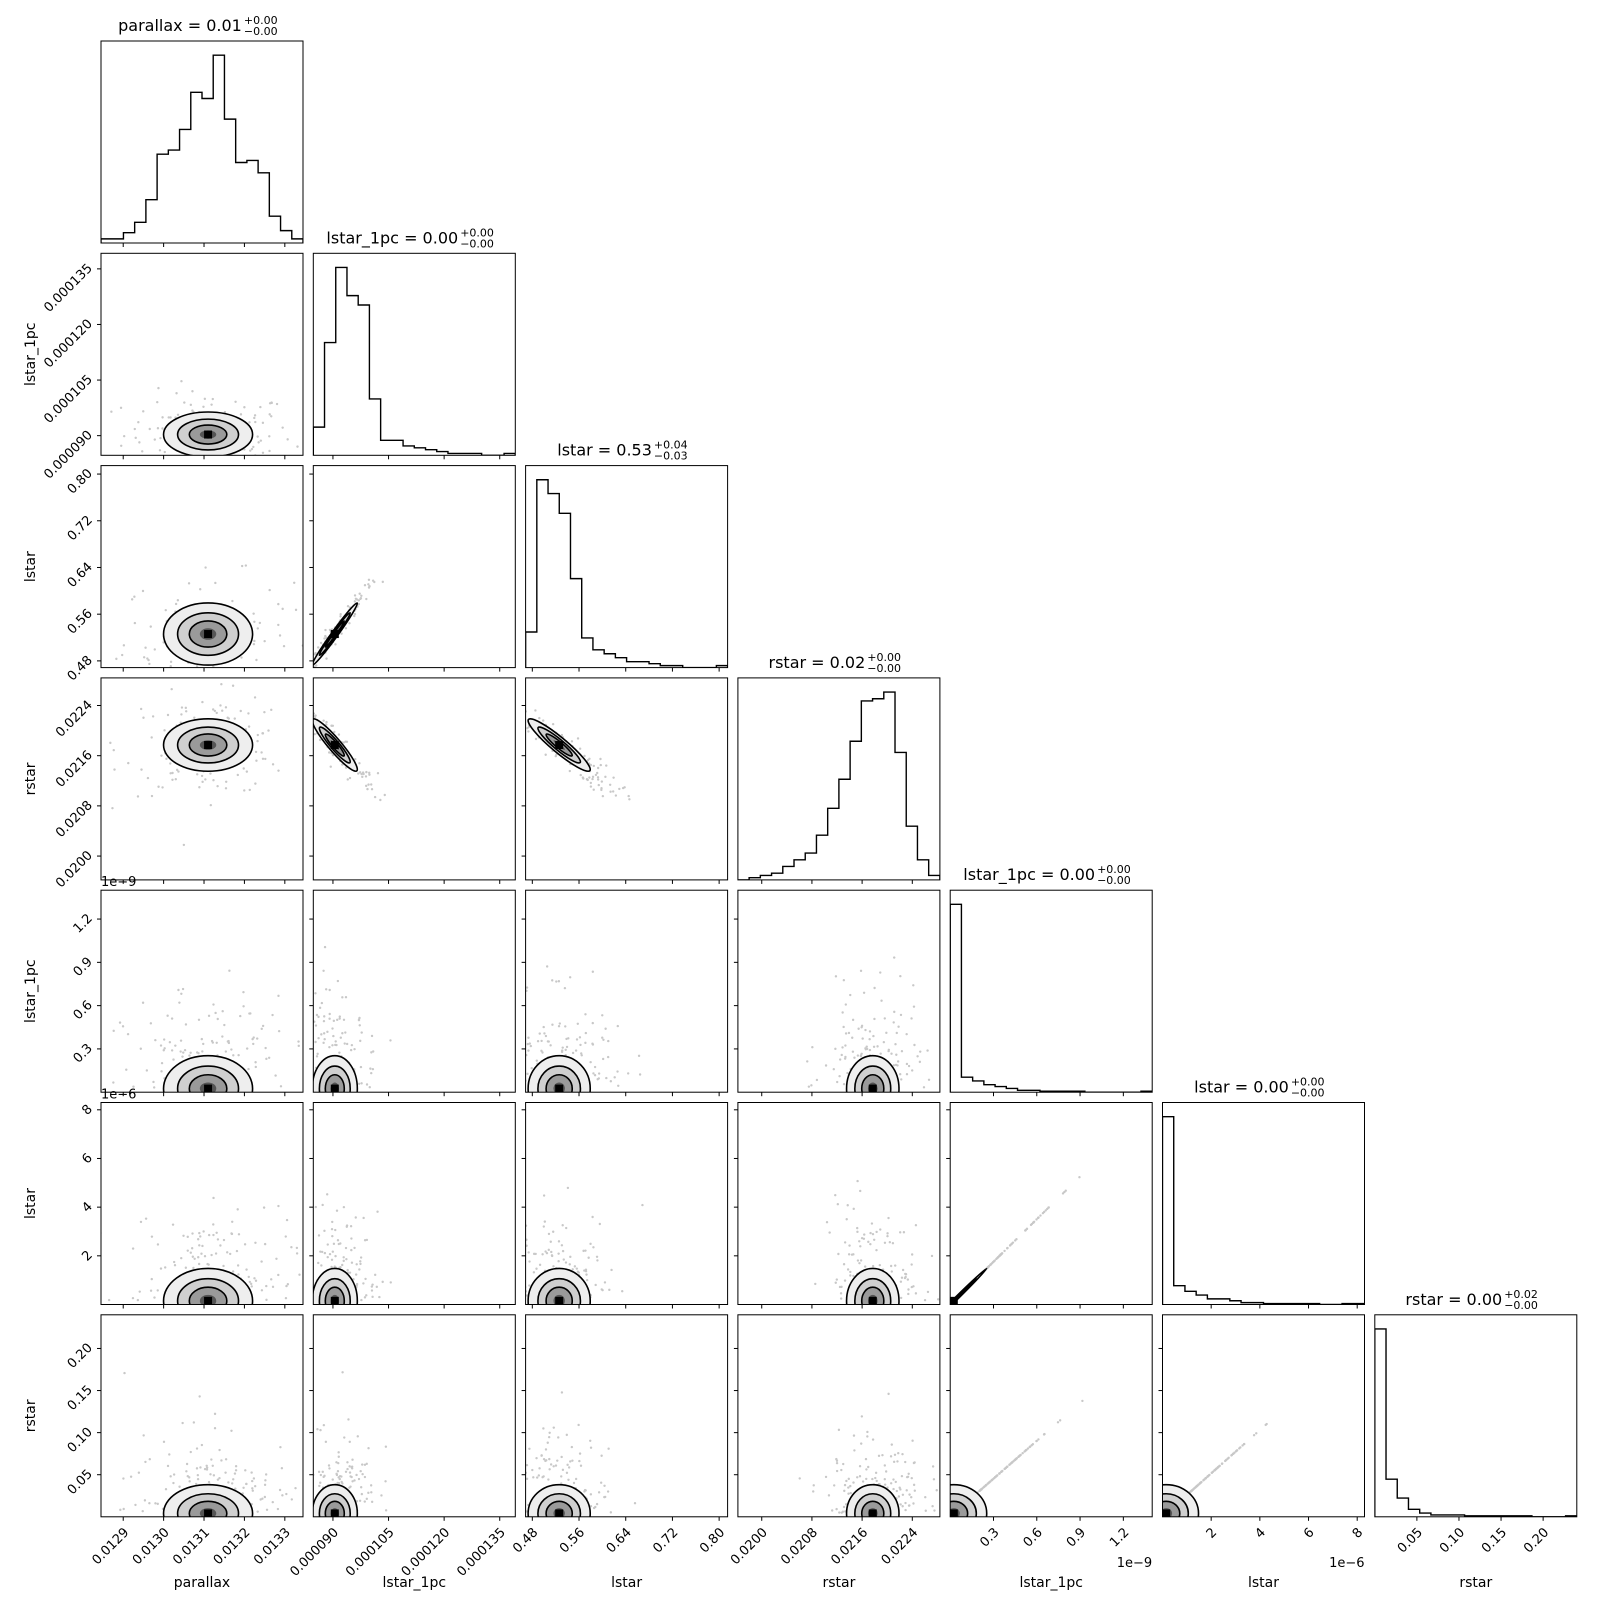 Image resolution: width=1600 pixels, height=1600 pixels. I want to click on title-main: lstar = 0.00, so click(1241, 1087).